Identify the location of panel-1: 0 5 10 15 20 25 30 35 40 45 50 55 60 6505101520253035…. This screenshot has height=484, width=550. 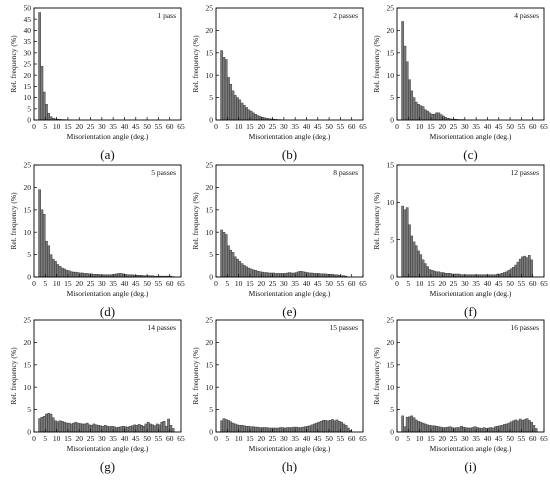
(97, 83).